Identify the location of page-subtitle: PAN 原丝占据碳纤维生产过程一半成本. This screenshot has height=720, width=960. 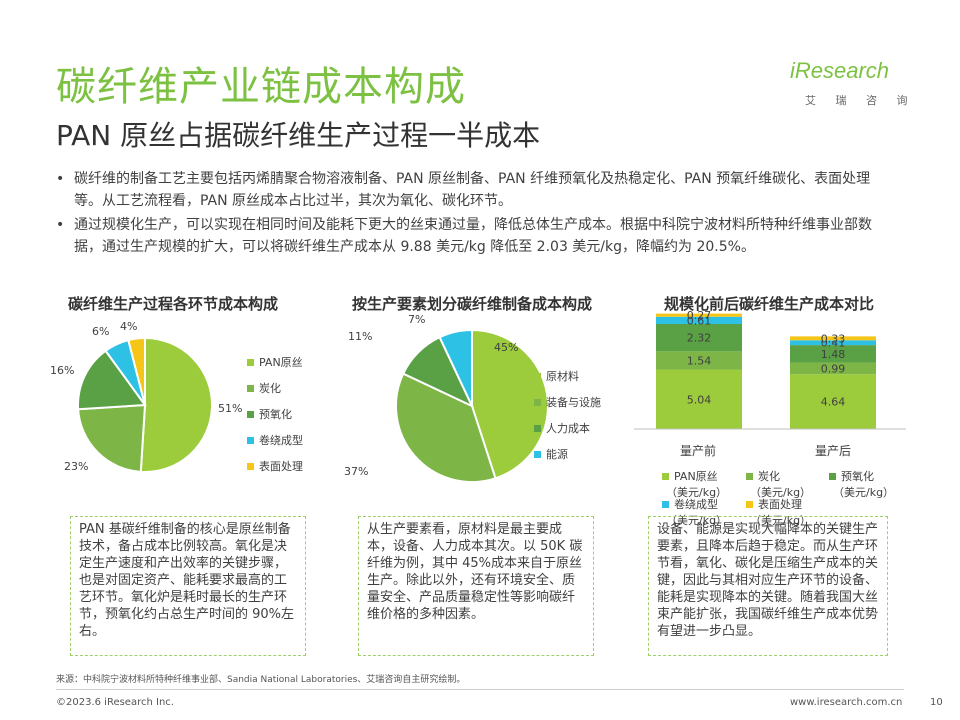
(298, 135).